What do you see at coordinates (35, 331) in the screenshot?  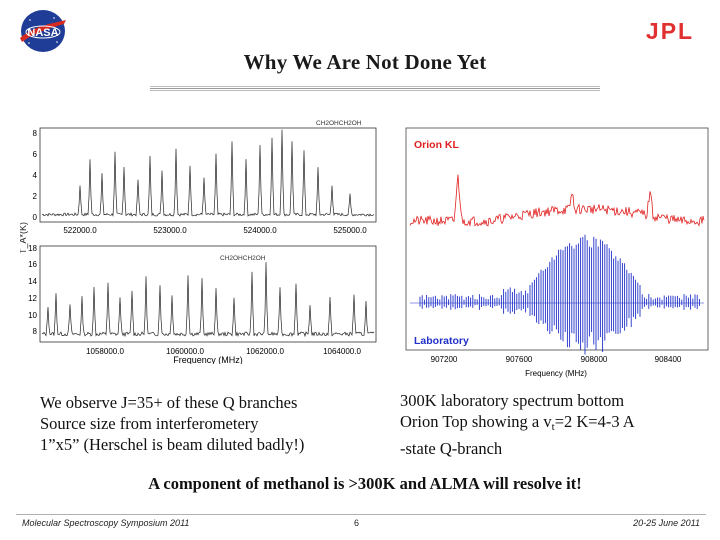 I see `bottom-ytick: 8` at bounding box center [35, 331].